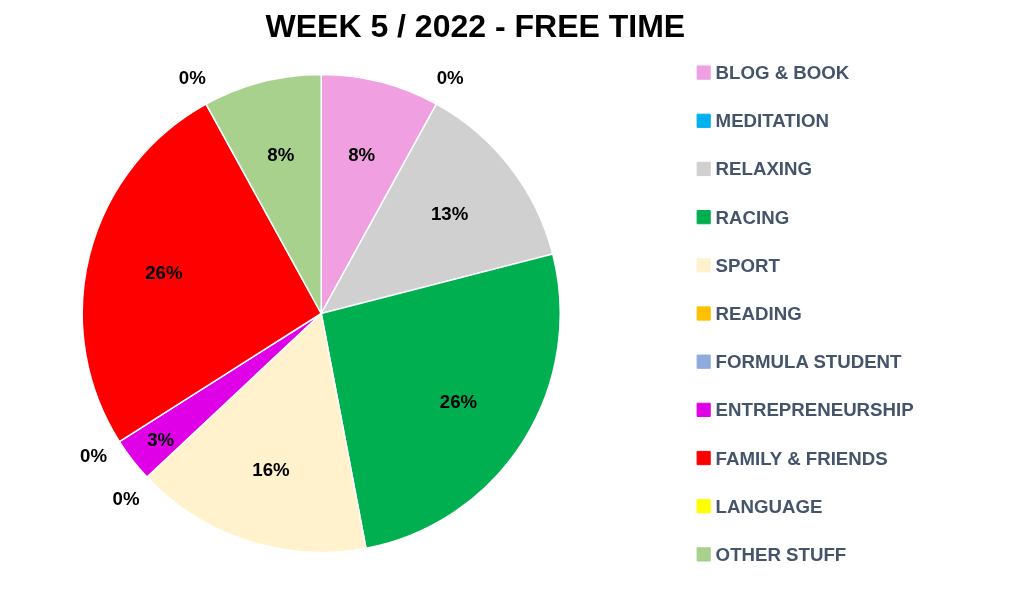 This screenshot has width=1023, height=614. What do you see at coordinates (809, 362) in the screenshot?
I see `legend-label: FORMULA STUDENT` at bounding box center [809, 362].